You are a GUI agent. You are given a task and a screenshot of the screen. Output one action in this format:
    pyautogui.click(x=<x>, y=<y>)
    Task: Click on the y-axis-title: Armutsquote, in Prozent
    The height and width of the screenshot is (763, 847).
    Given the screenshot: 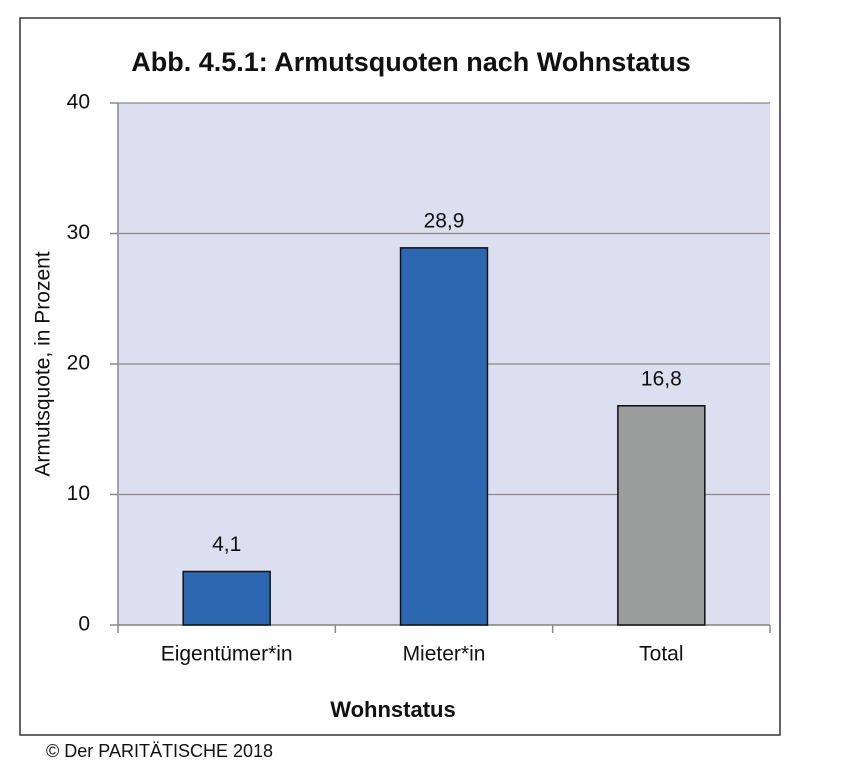 What is the action you would take?
    pyautogui.click(x=43, y=363)
    